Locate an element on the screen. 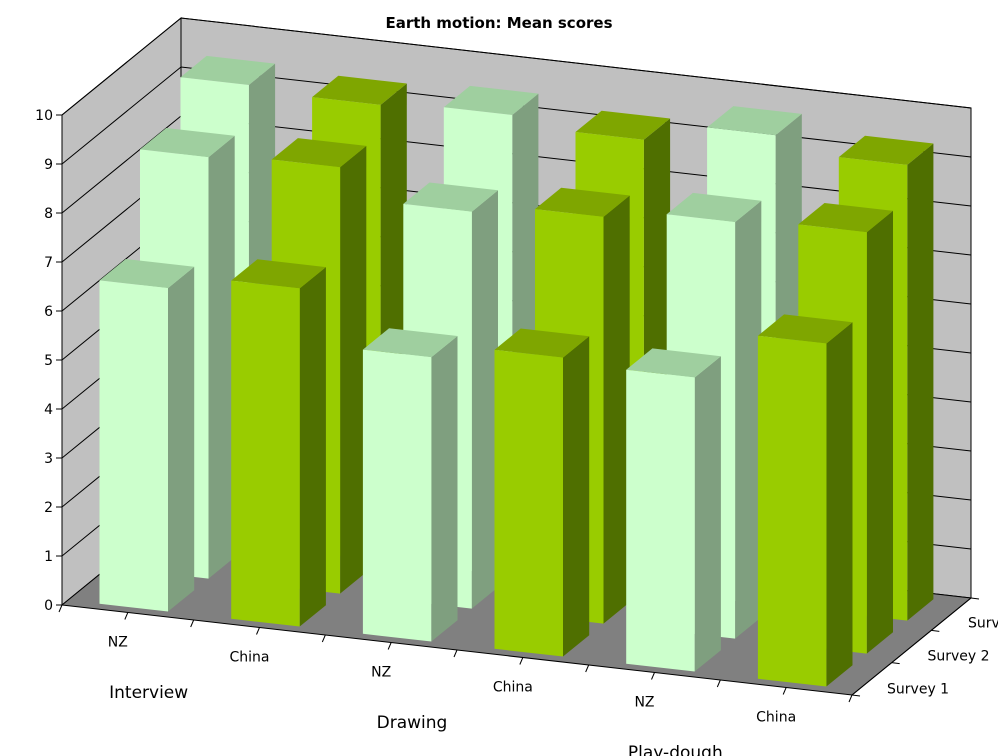  y-tick-label-7: 7 is located at coordinates (48, 263).